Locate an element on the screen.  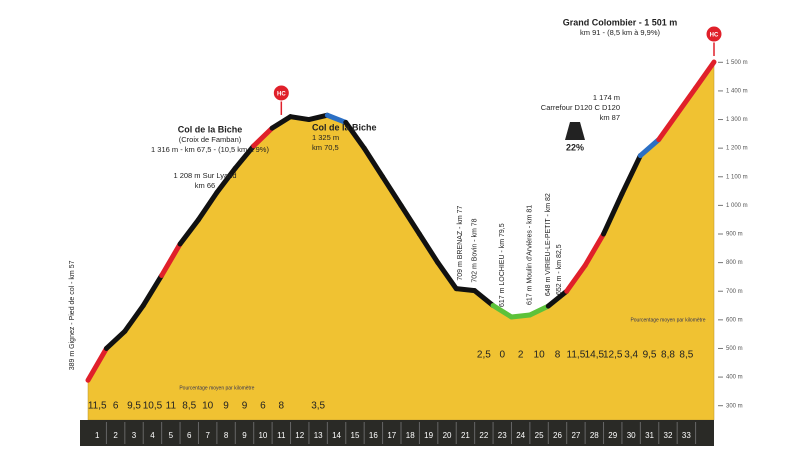
km-label: 25 is located at coordinates (539, 435).